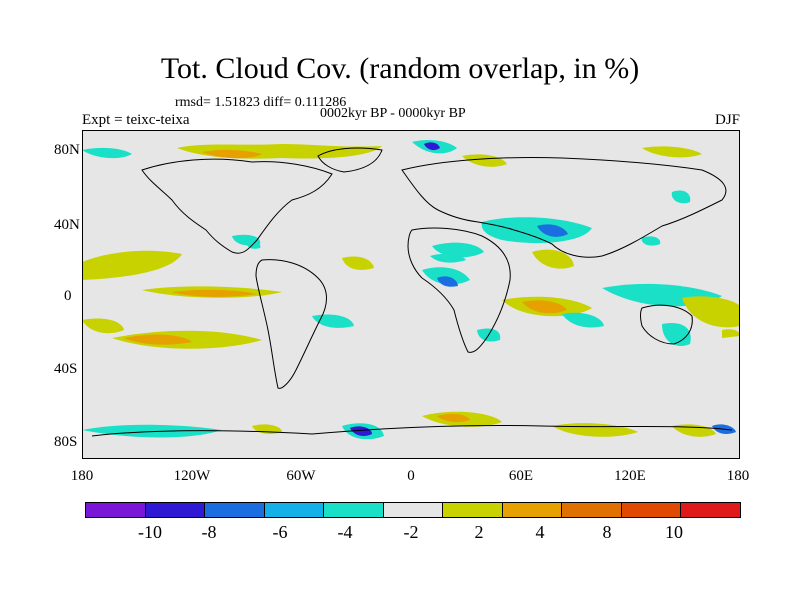 The image size is (800, 600). I want to click on plot-title: Tot. Cloud Cov. (random overlap, in %), so click(400, 68).